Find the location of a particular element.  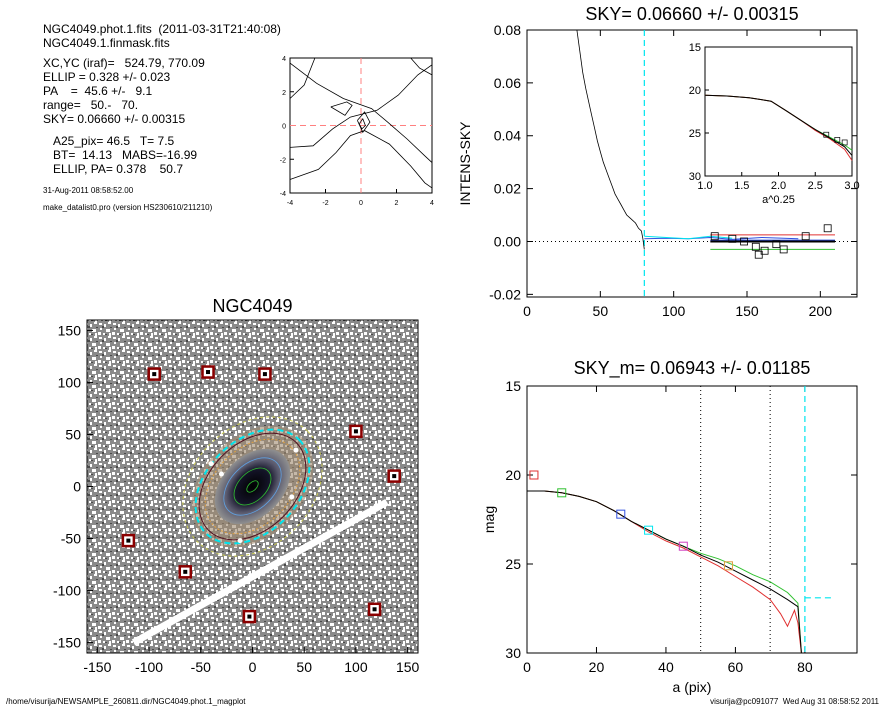

run-date: 31-Aug-2011 08:58:52.00 is located at coordinates (88, 190).